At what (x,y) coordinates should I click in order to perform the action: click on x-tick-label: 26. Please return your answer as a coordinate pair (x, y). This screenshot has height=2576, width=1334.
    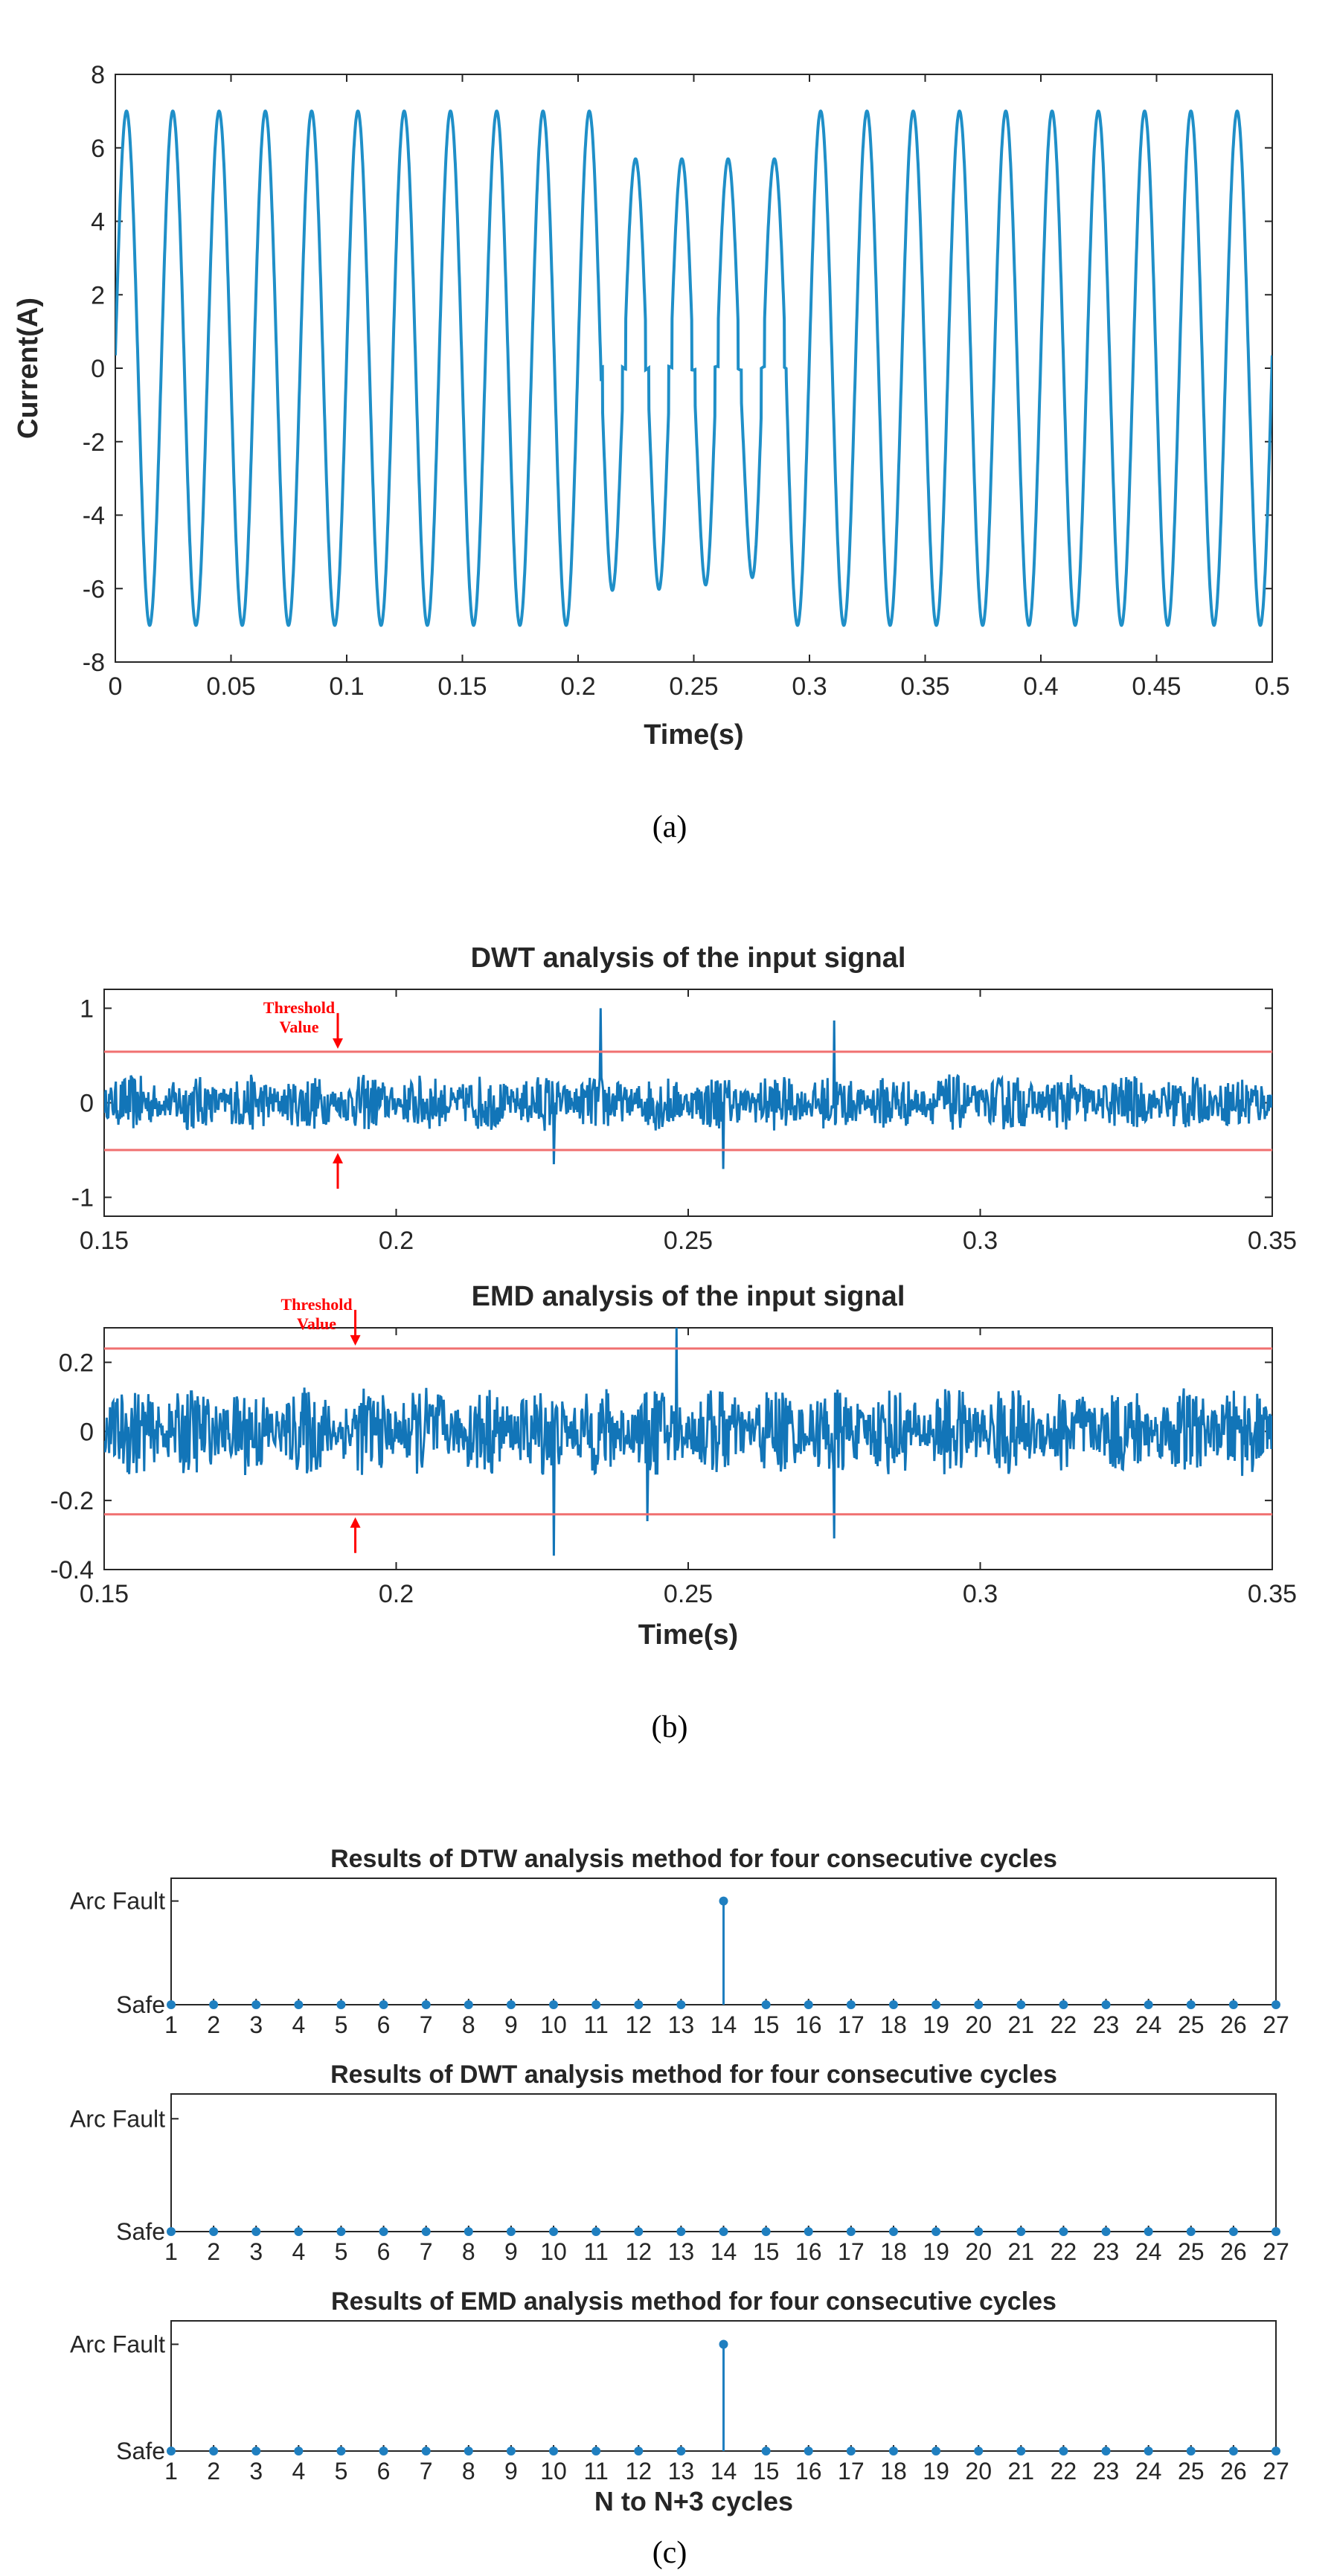
    Looking at the image, I should click on (1233, 2251).